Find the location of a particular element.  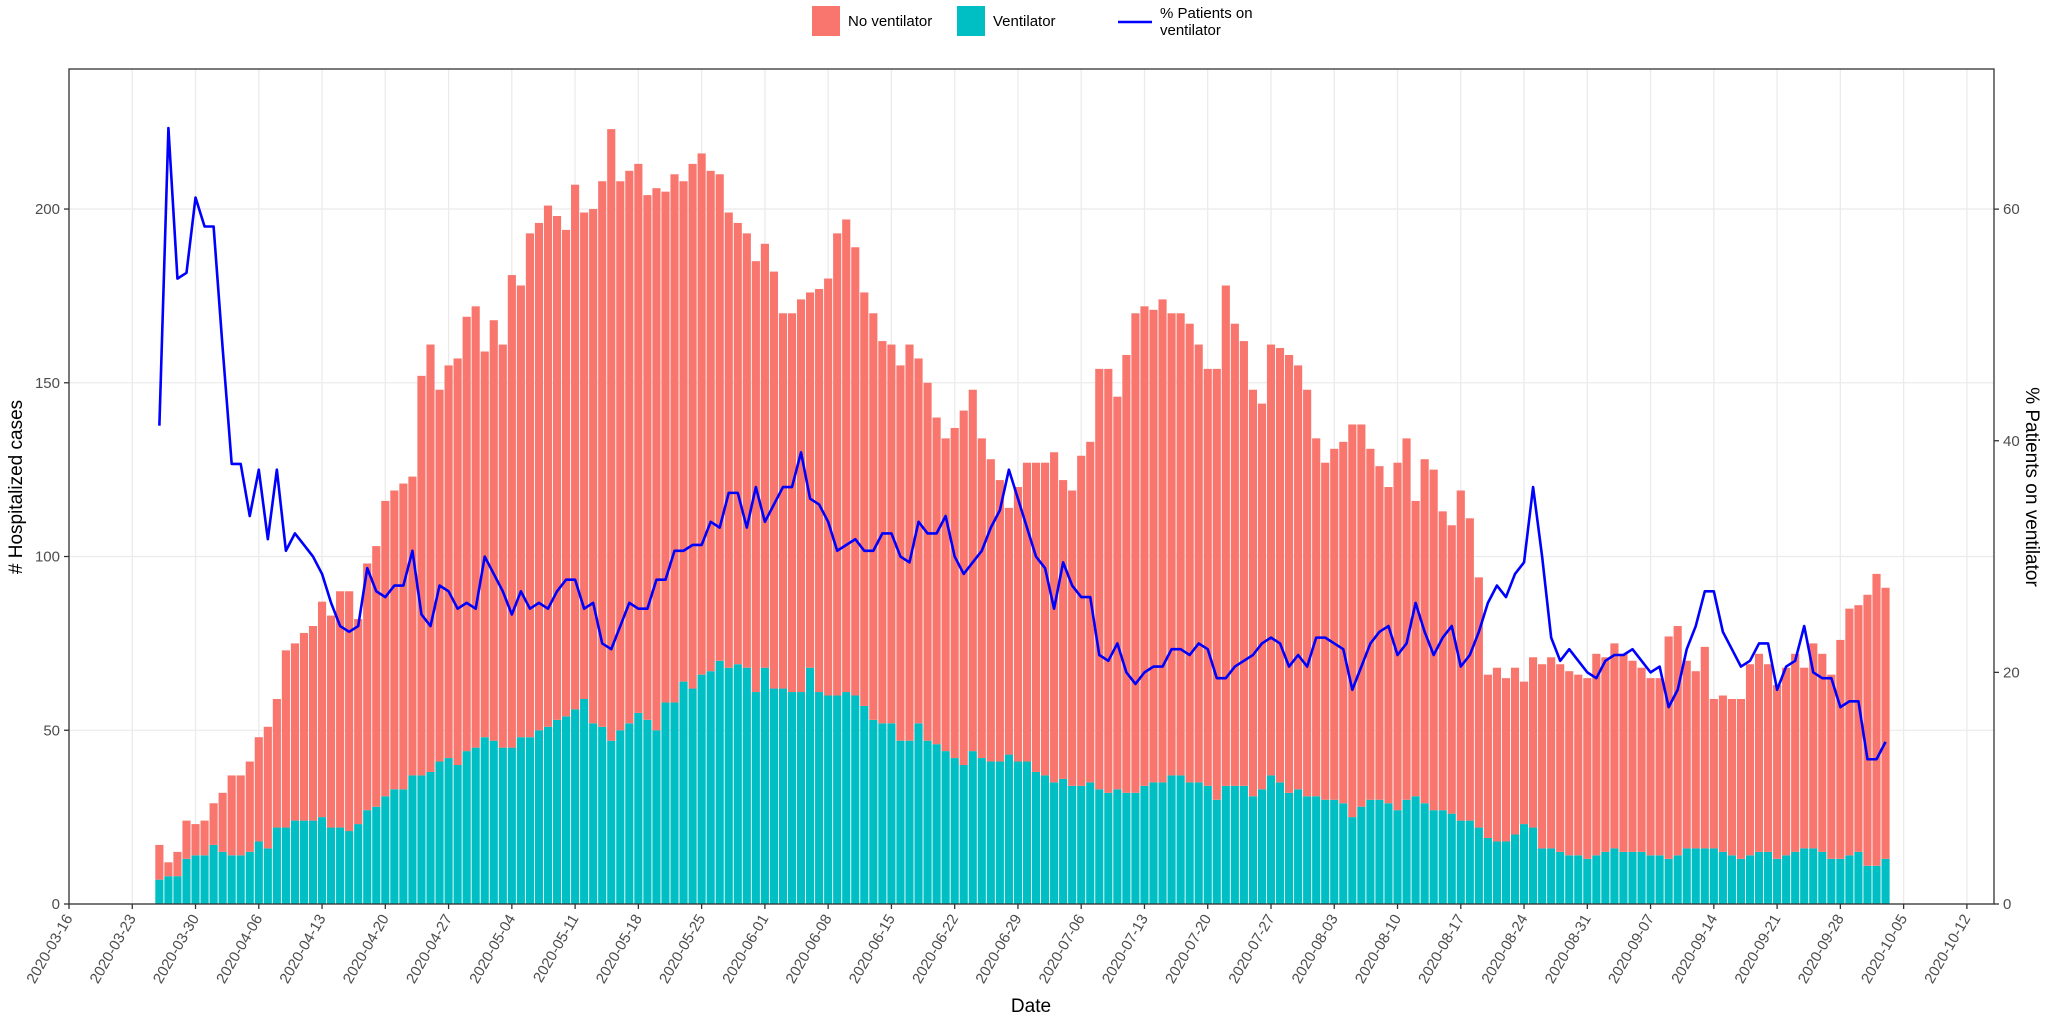

x-tick-label: 2020-04-06 is located at coordinates (239, 949).